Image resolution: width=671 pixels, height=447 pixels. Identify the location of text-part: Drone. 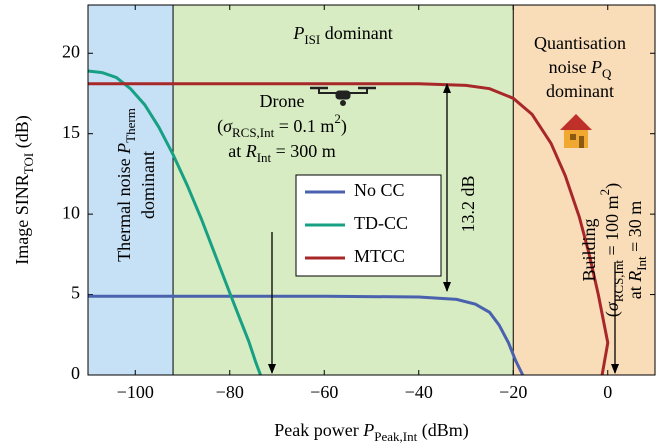
(282, 101).